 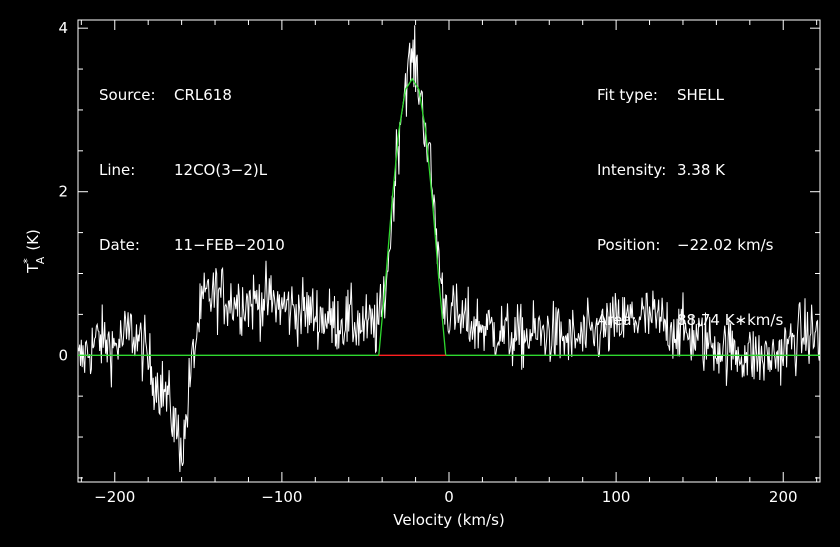 What do you see at coordinates (281, 497) in the screenshot?
I see `x-tick-label: −100` at bounding box center [281, 497].